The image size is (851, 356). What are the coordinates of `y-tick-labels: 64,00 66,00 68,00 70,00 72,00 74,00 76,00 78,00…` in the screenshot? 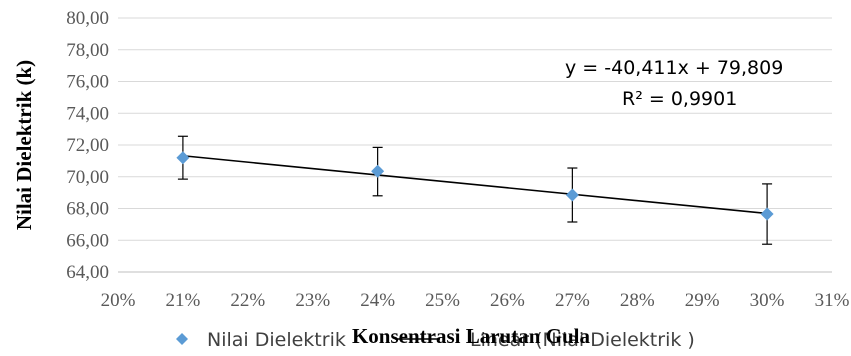 It's located at (87, 145).